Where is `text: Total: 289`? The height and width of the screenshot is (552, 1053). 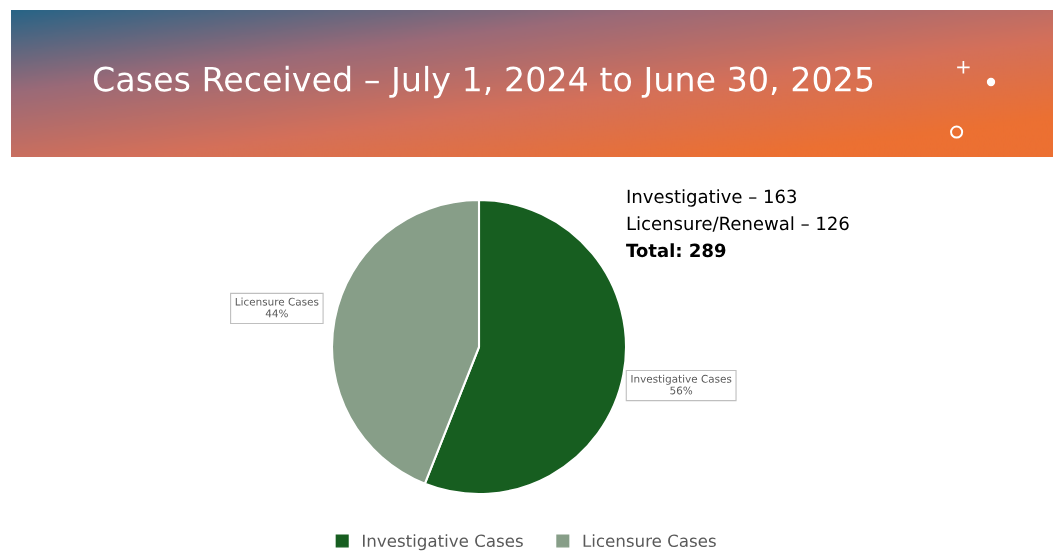
text: Total: 289 is located at coordinates (676, 250).